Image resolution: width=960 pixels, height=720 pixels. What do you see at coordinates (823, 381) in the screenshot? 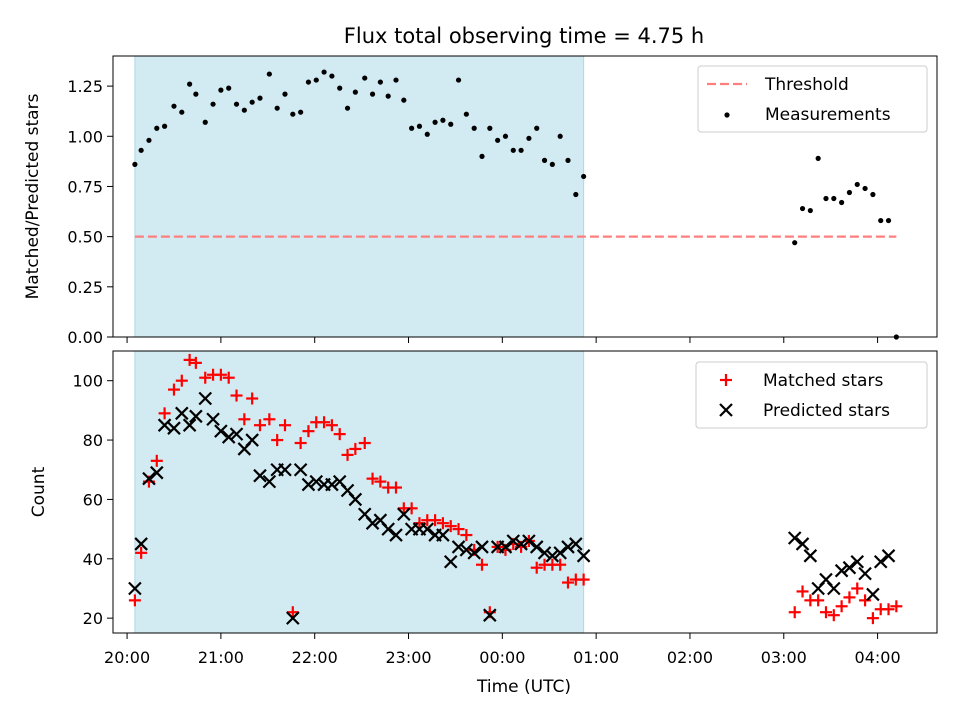
I see `legend-matched-label: Matched stars` at bounding box center [823, 381].